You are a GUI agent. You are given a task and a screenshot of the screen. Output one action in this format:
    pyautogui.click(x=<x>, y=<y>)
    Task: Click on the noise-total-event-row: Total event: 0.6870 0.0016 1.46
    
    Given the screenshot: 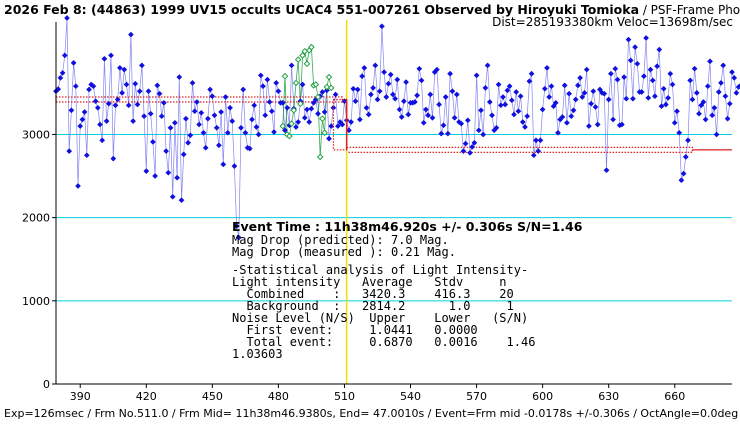 What is the action you would take?
    pyautogui.click(x=383, y=342)
    